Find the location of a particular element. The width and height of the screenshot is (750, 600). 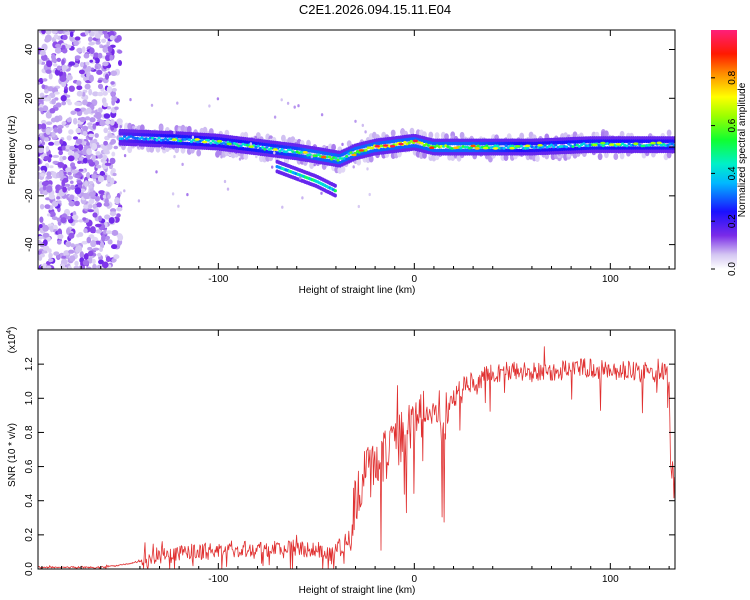

x-tick-label: 100 is located at coordinates (610, 279).